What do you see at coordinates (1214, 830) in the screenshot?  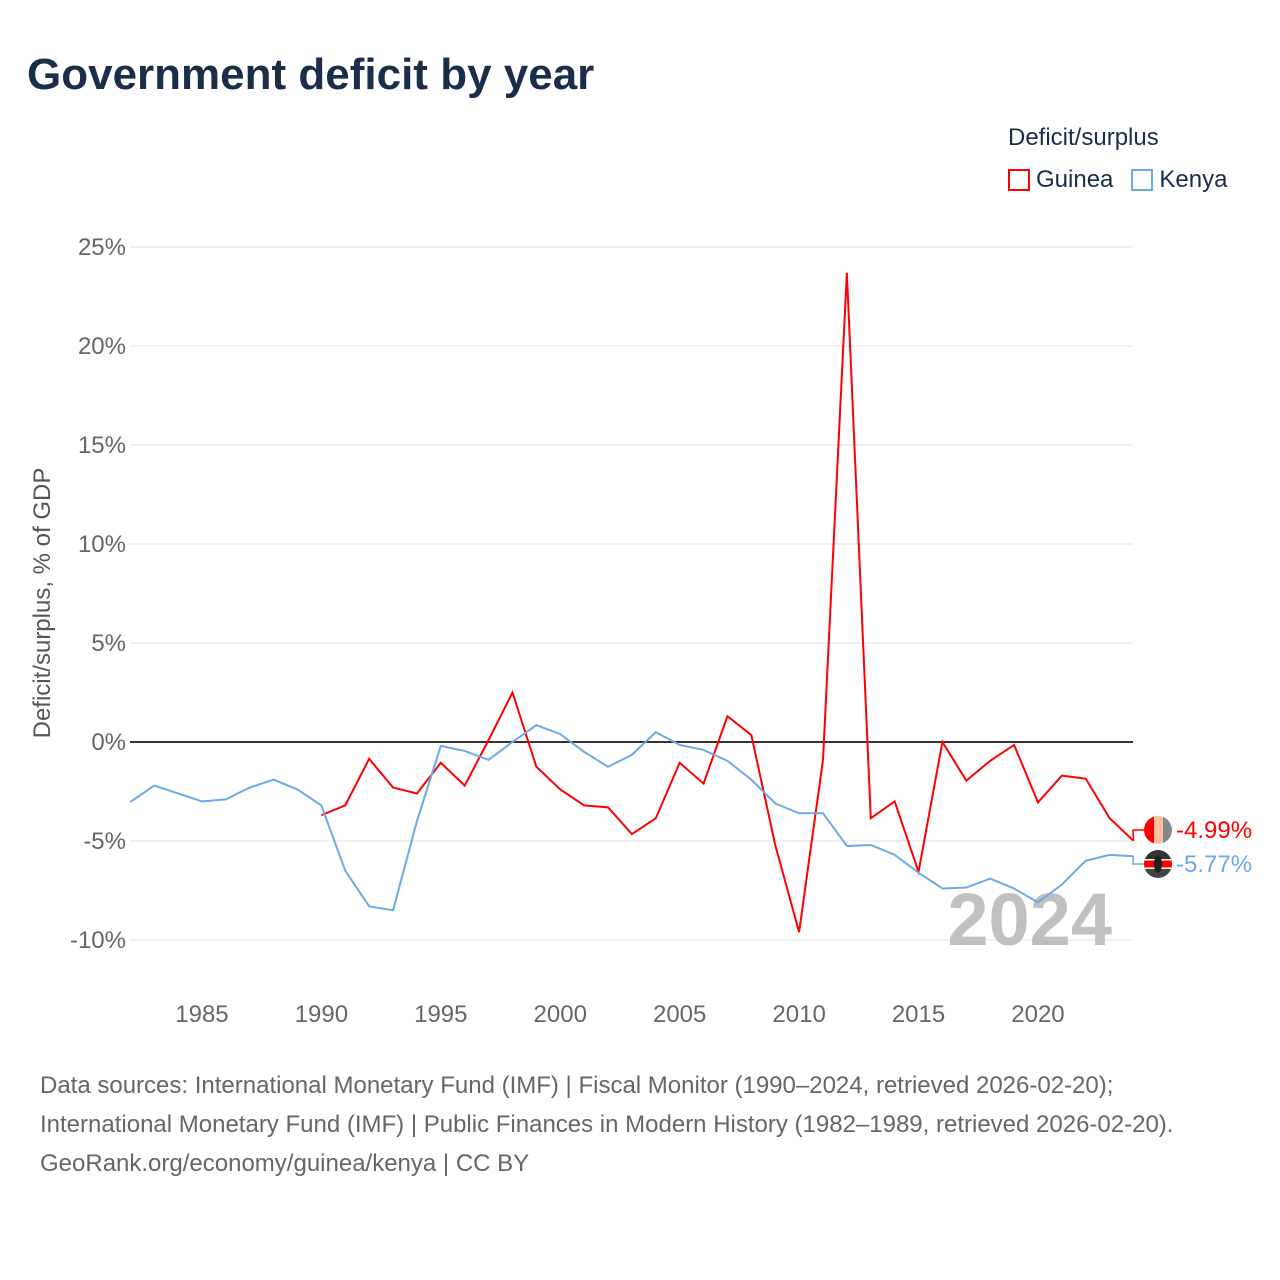 I see `guinea-end-label: -4.99%` at bounding box center [1214, 830].